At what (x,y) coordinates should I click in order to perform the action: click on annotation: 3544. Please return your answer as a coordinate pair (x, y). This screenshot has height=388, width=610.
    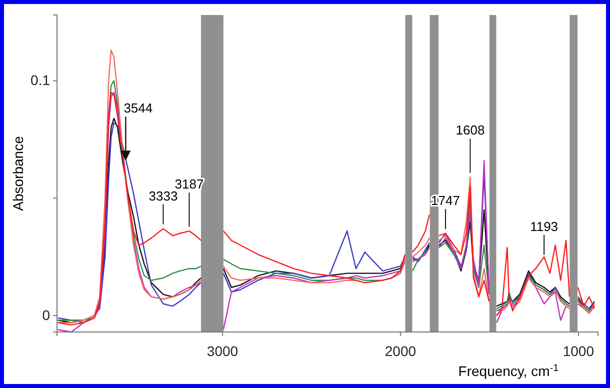
    Looking at the image, I should click on (138, 108).